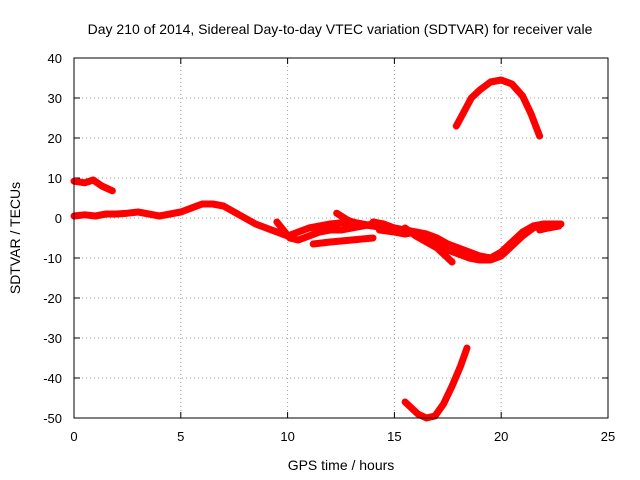 The image size is (640, 480). I want to click on y-axis-title: SDTVAR / TECUs, so click(15, 238).